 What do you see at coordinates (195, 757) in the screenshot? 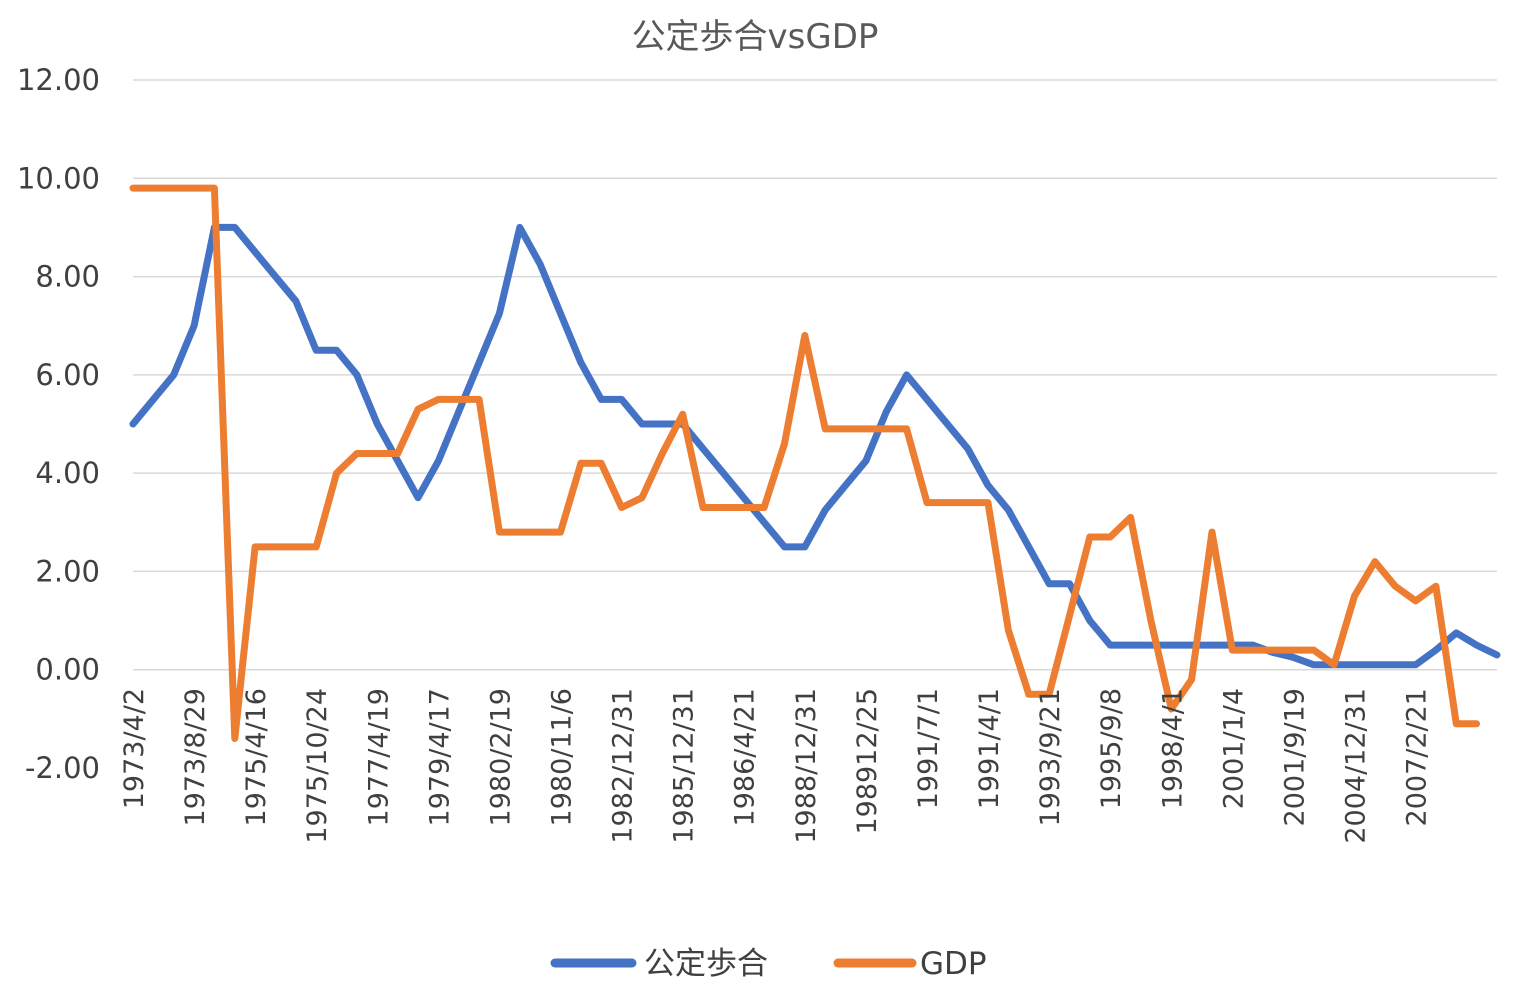
I see `x-tick-label: 1973/8/29` at bounding box center [195, 757].